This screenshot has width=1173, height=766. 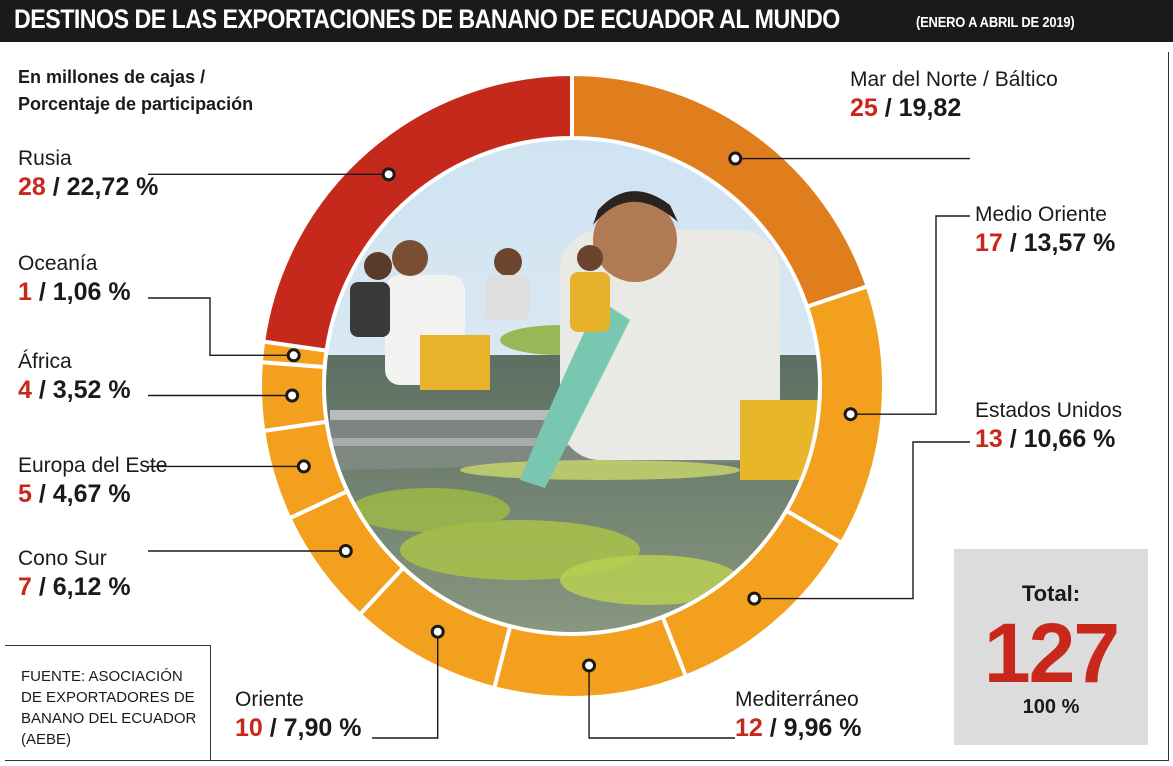 I want to click on segment-percent: 19,82, so click(x=930, y=108).